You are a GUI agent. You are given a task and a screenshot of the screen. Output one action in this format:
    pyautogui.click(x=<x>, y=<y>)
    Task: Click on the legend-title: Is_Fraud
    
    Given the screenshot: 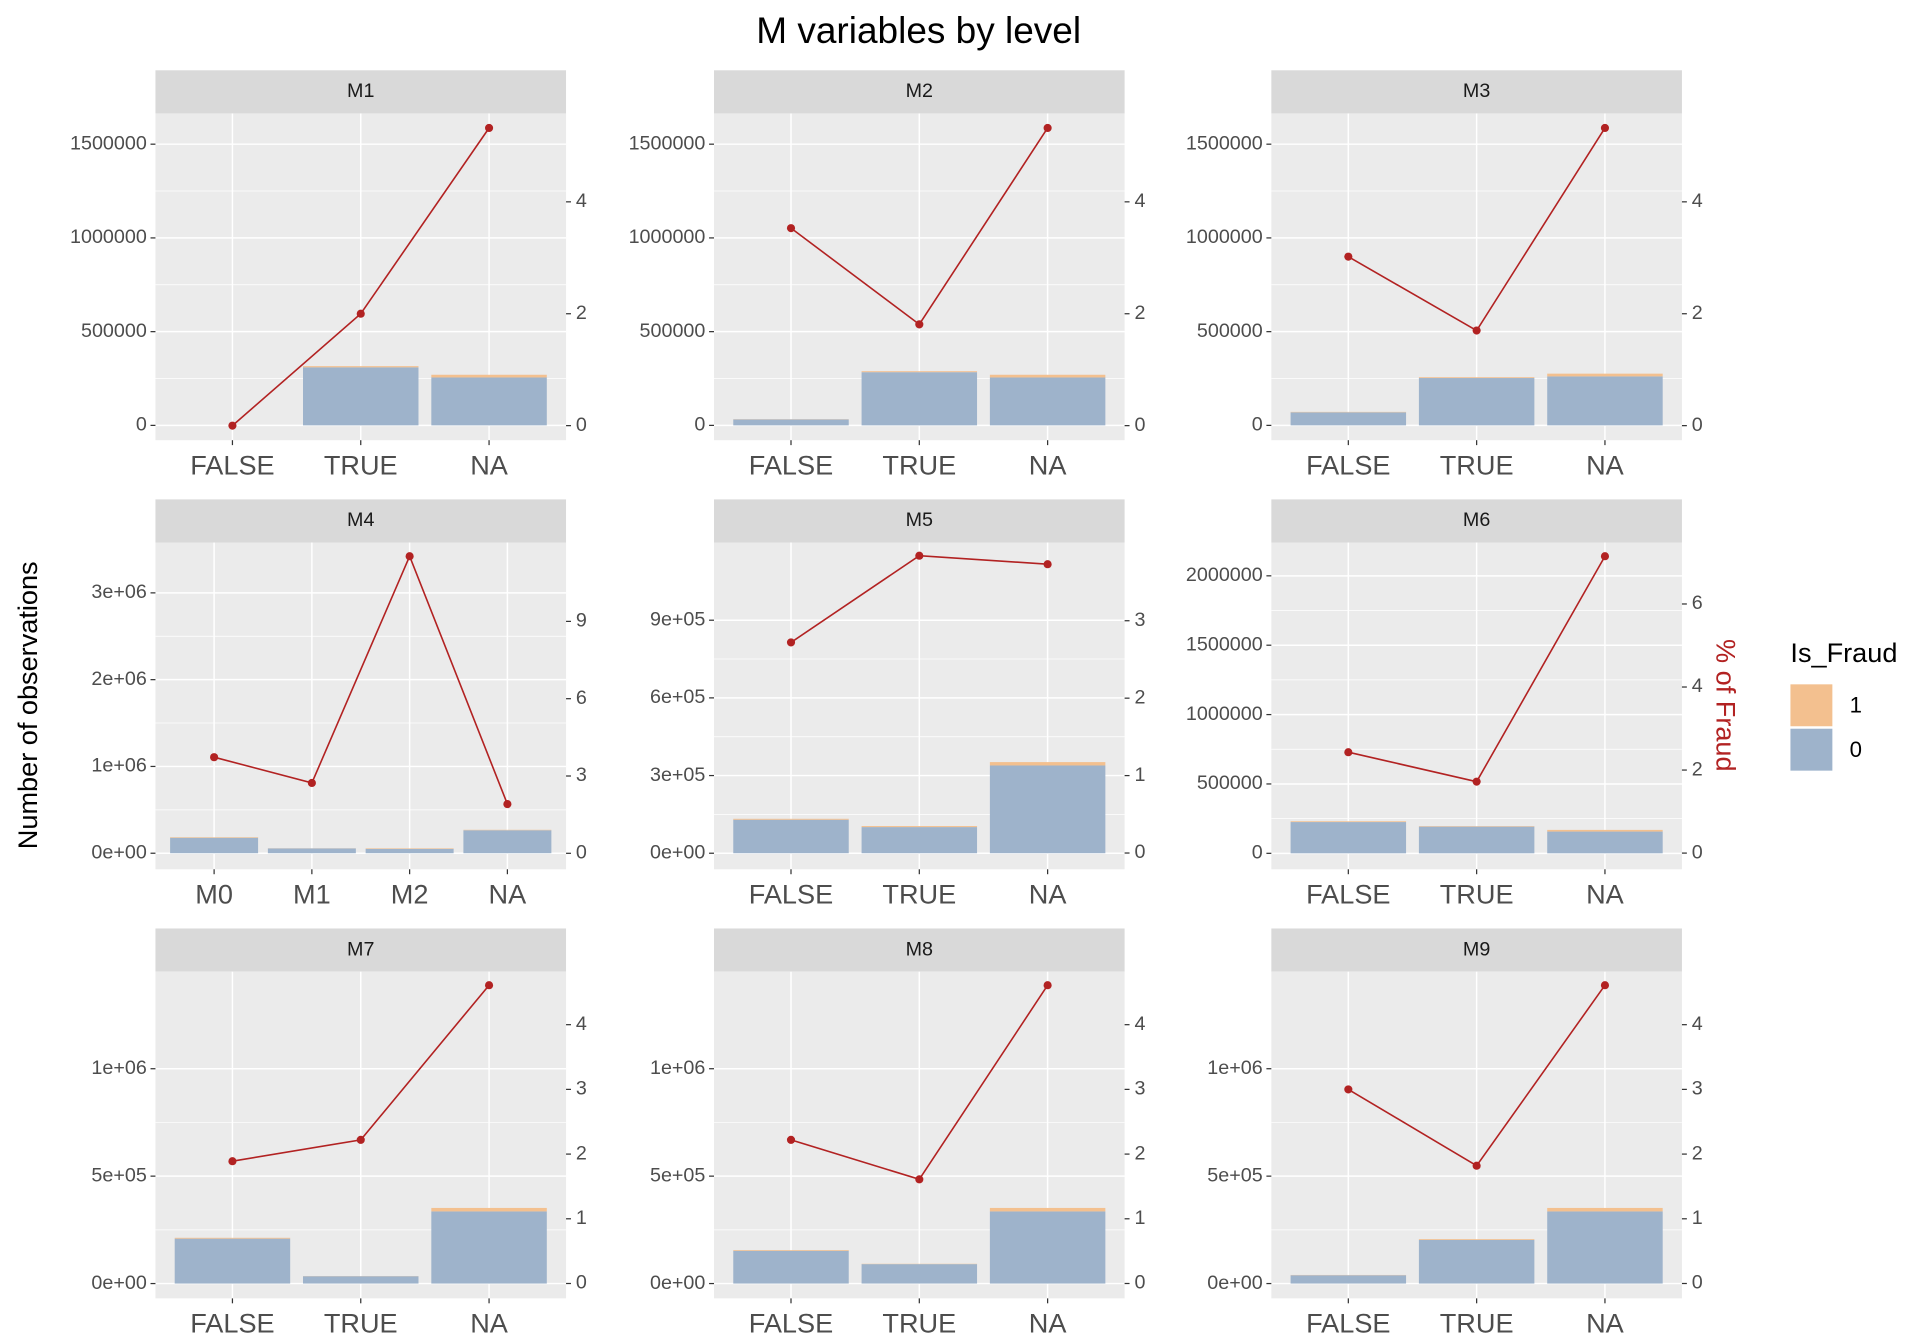 What is the action you would take?
    pyautogui.click(x=1843, y=652)
    